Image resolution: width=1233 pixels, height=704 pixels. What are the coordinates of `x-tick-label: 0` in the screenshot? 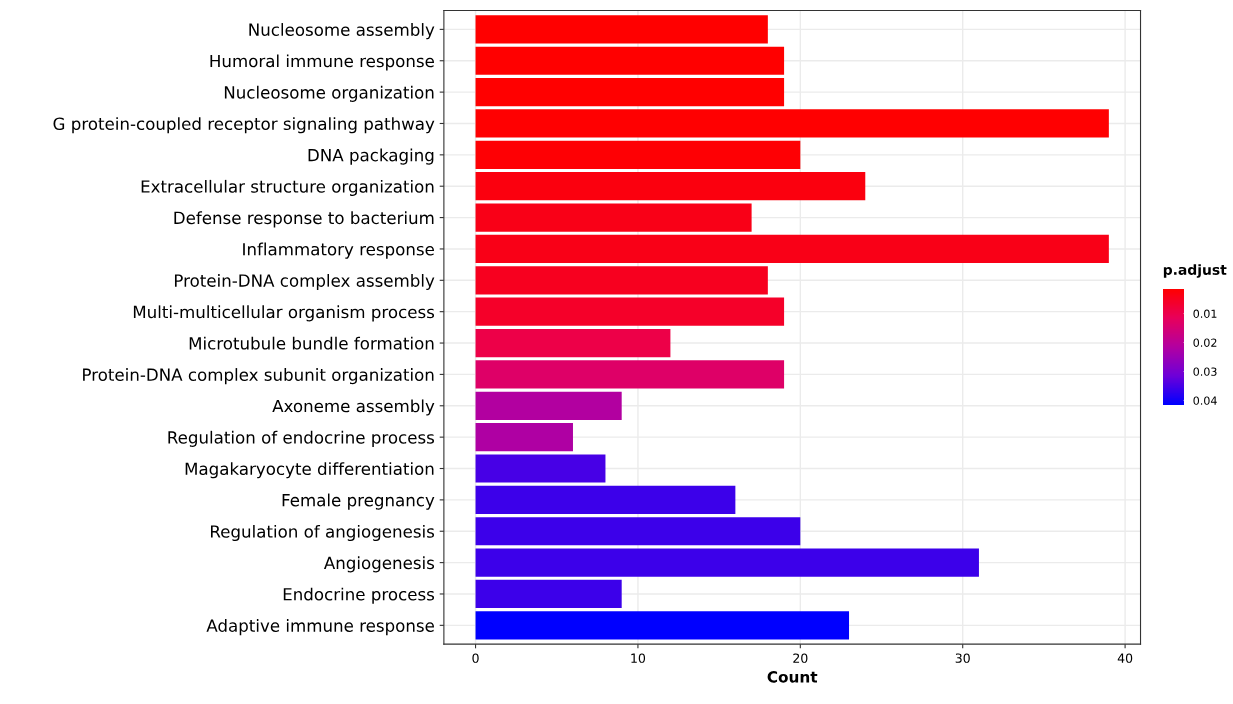 It's located at (475, 658).